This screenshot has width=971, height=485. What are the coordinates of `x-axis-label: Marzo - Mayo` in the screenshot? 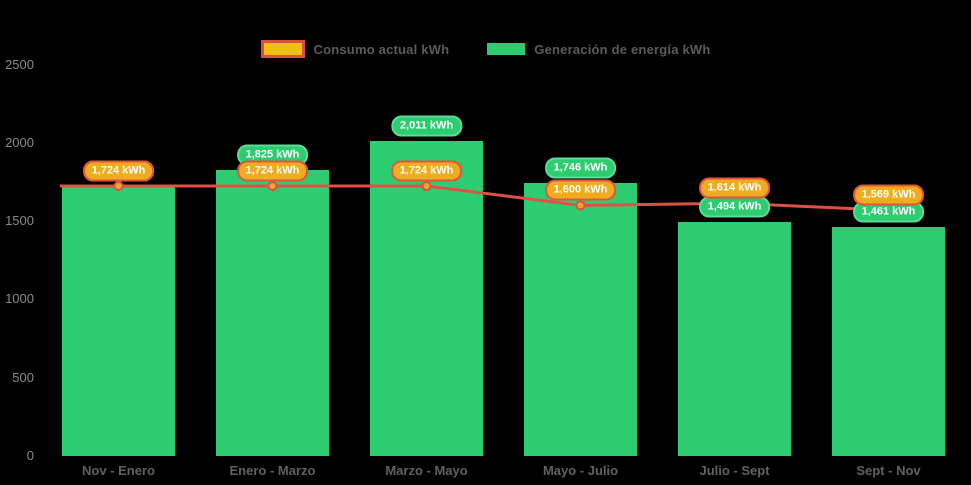 It's located at (426, 470).